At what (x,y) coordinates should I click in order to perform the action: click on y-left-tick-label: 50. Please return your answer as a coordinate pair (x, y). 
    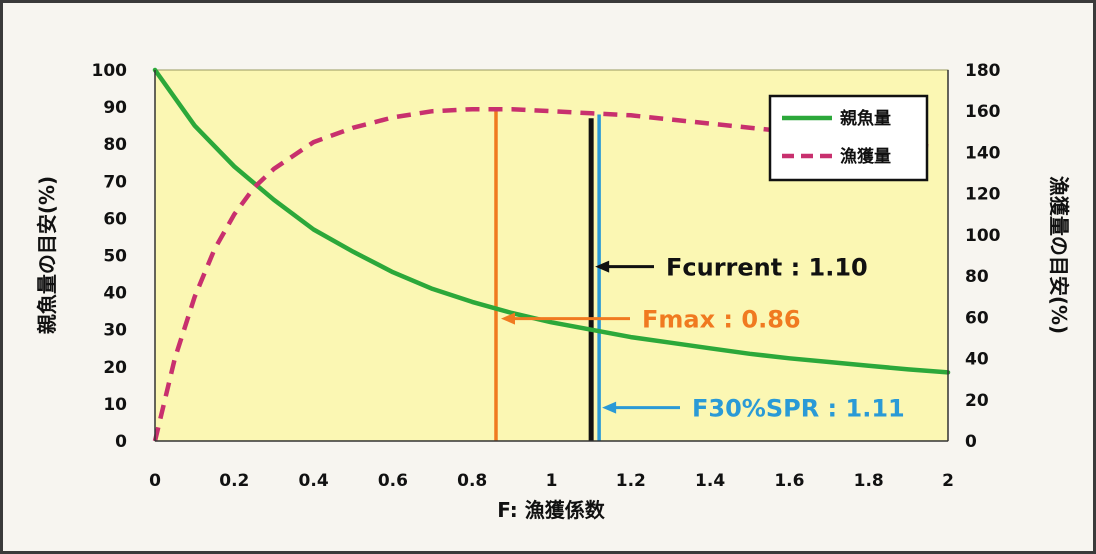
    Looking at the image, I should click on (115, 257).